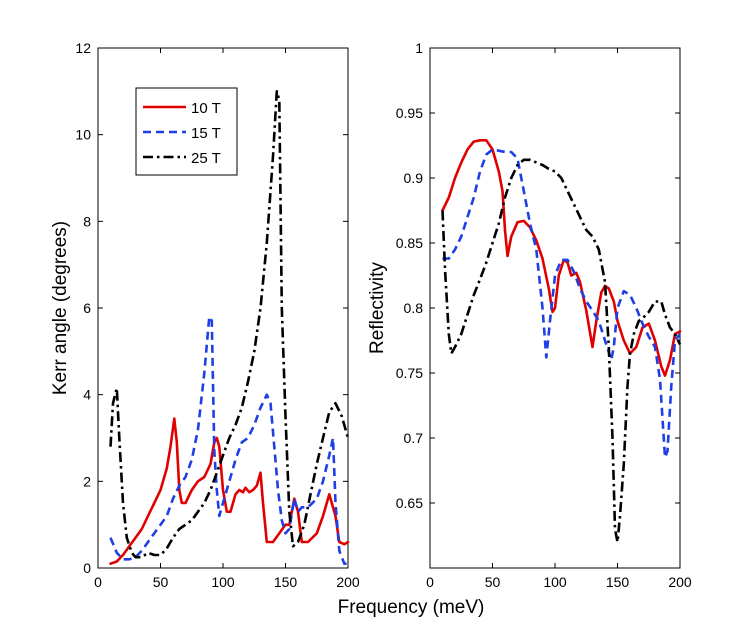 This screenshot has width=750, height=639. Describe the element at coordinates (60, 308) in the screenshot. I see `kerr-angle-y-axis-label: Kerr angle (degrees)` at that location.